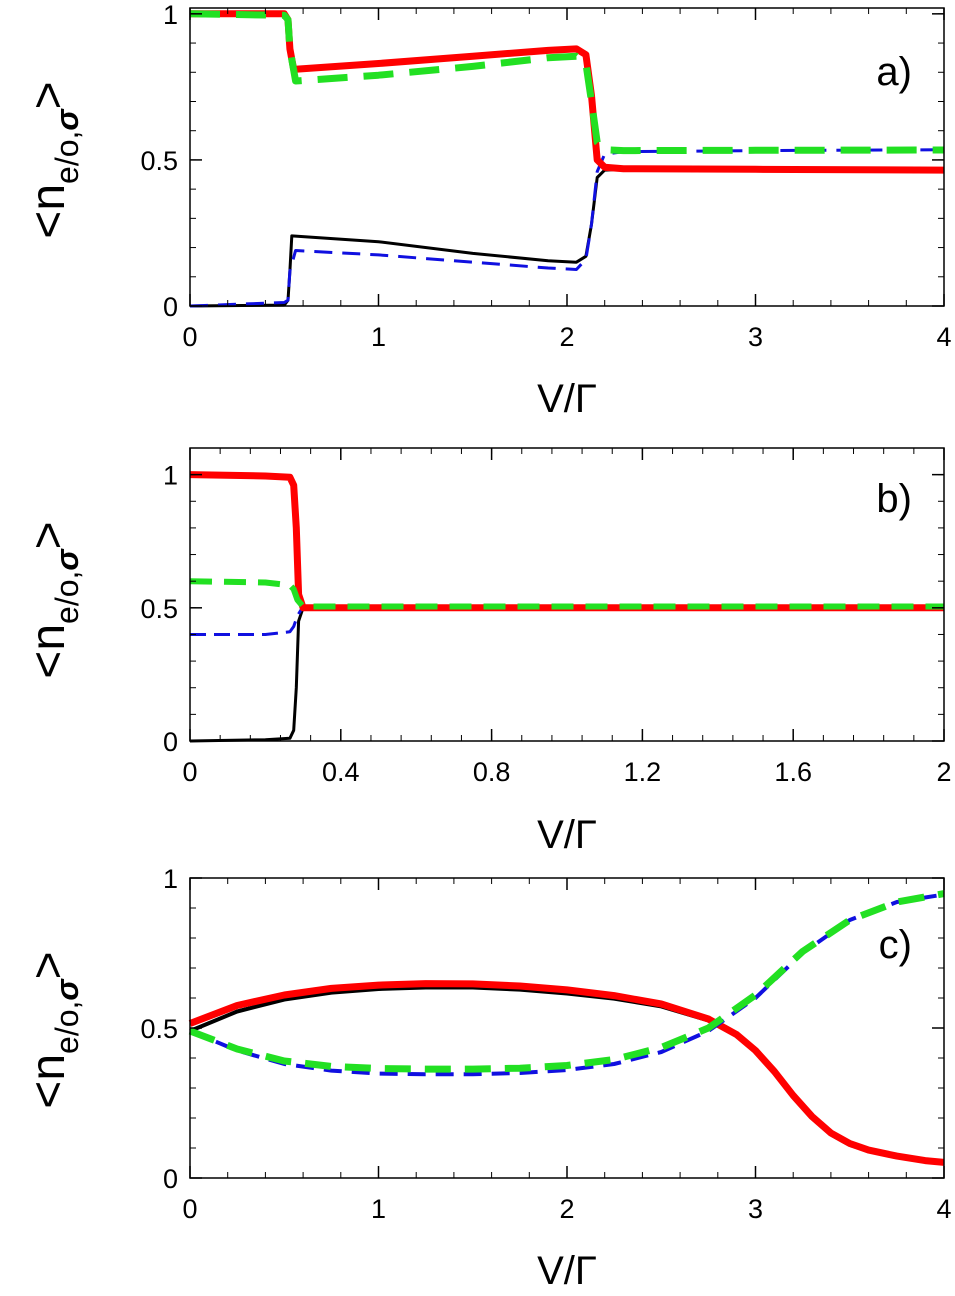 Image resolution: width=955 pixels, height=1296 pixels. What do you see at coordinates (755, 337) in the screenshot?
I see `panel-a-xtick-label: 3` at bounding box center [755, 337].